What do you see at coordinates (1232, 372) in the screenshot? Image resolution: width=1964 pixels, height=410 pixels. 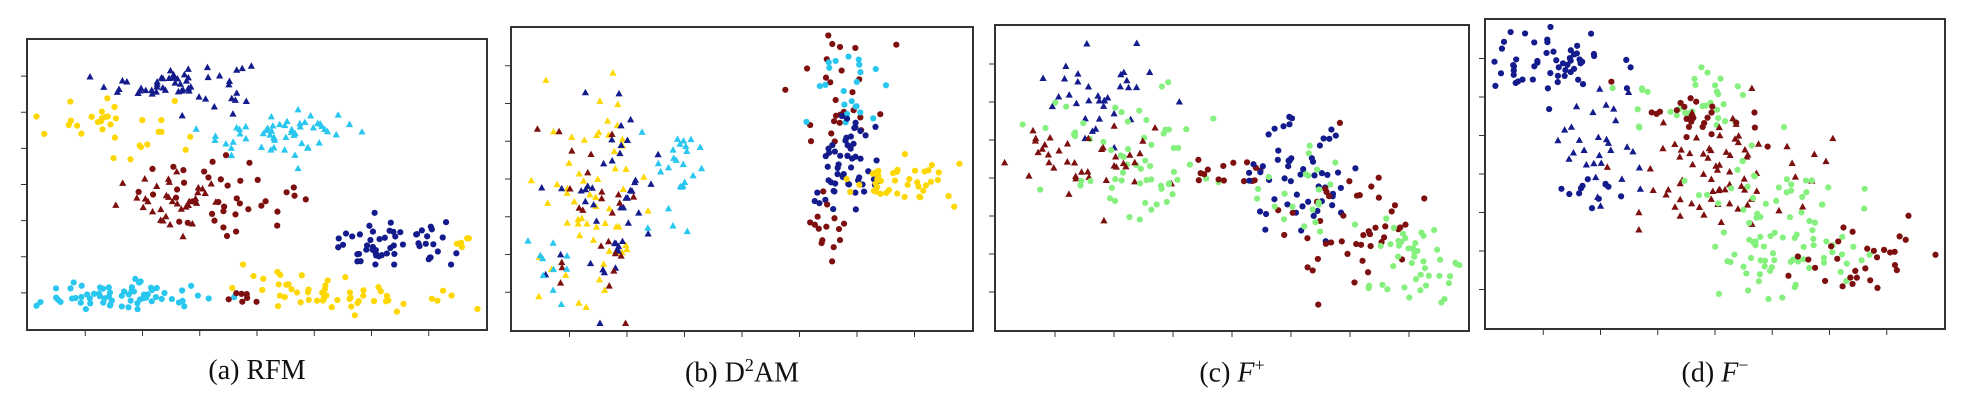 I see `caption-f-plus: (c) F+` at bounding box center [1232, 372].